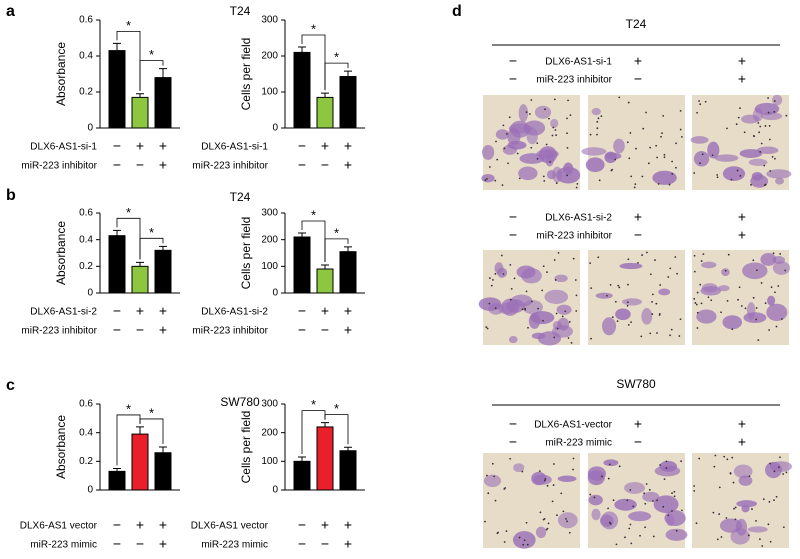  Describe the element at coordinates (348, 470) in the screenshot. I see `bar` at that location.